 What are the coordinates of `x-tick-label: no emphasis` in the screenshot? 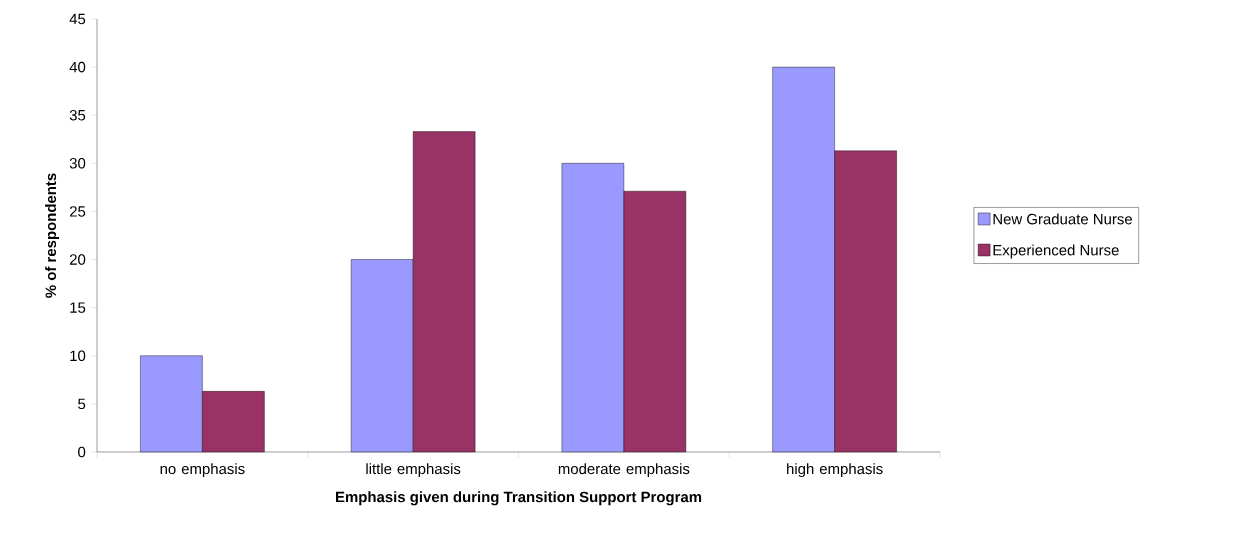 It's located at (202, 470).